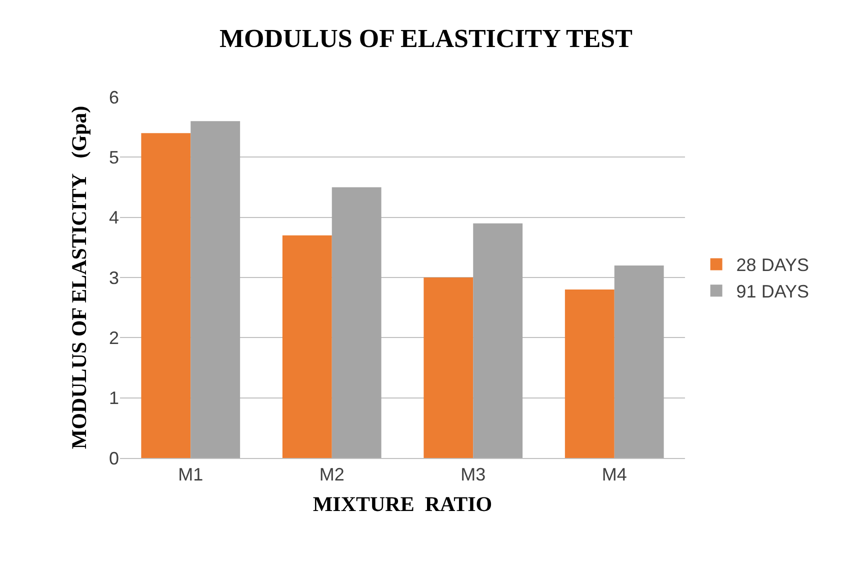 The width and height of the screenshot is (852, 571). Describe the element at coordinates (614, 474) in the screenshot. I see `x-tick-label: M4` at that location.